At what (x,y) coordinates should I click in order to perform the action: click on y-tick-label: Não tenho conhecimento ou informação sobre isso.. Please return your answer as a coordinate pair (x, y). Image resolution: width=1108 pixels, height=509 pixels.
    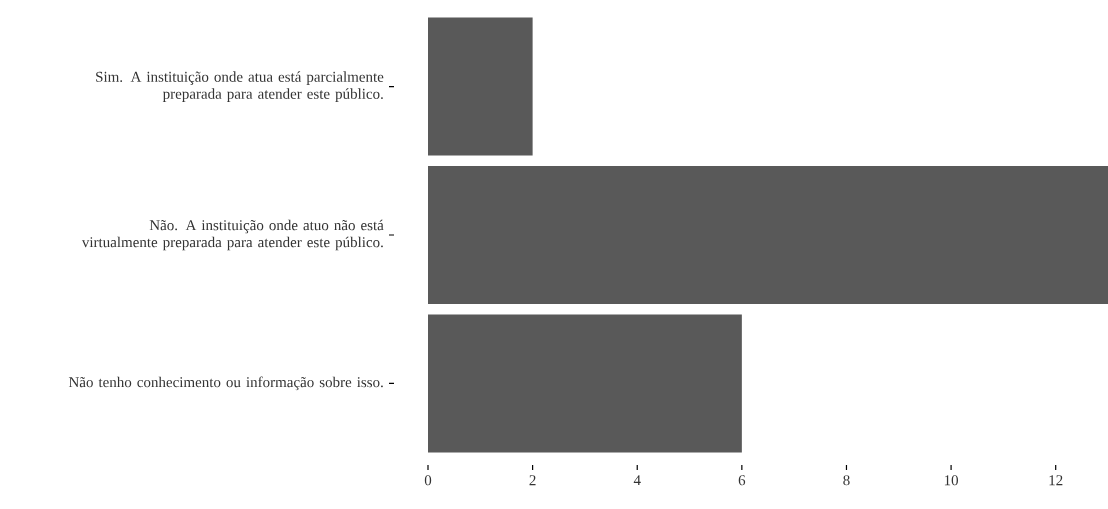
    Looking at the image, I should click on (225, 383).